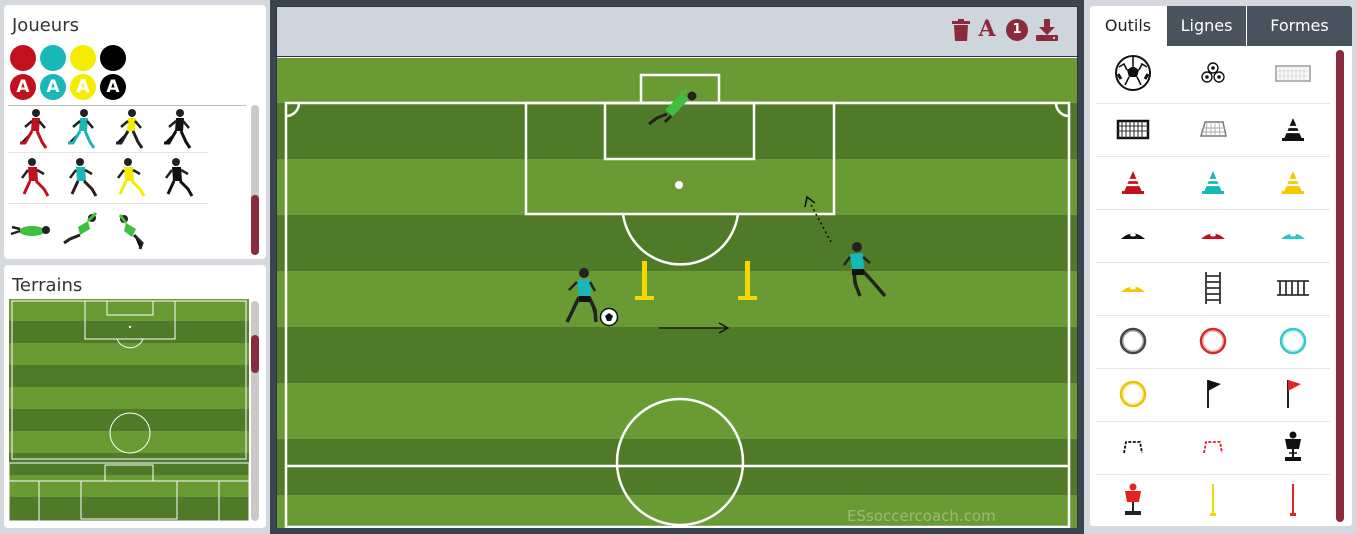  Describe the element at coordinates (255, 354) in the screenshot. I see `terrains-scrollbar-thumb` at that location.